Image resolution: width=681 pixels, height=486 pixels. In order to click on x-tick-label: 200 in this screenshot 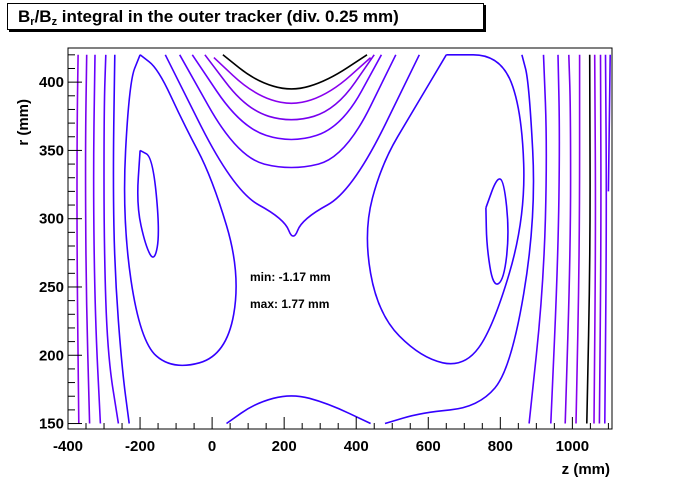, I will do `click(284, 446)`.